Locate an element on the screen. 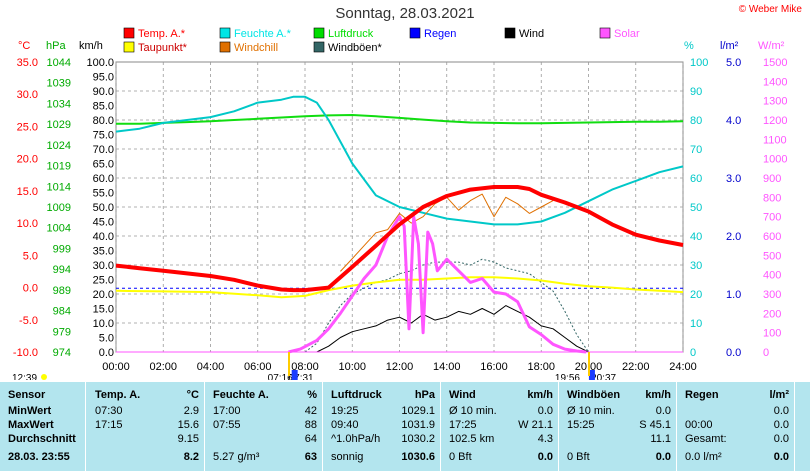 This screenshot has height=471, width=810. stats-cell: % is located at coordinates (312, 395).